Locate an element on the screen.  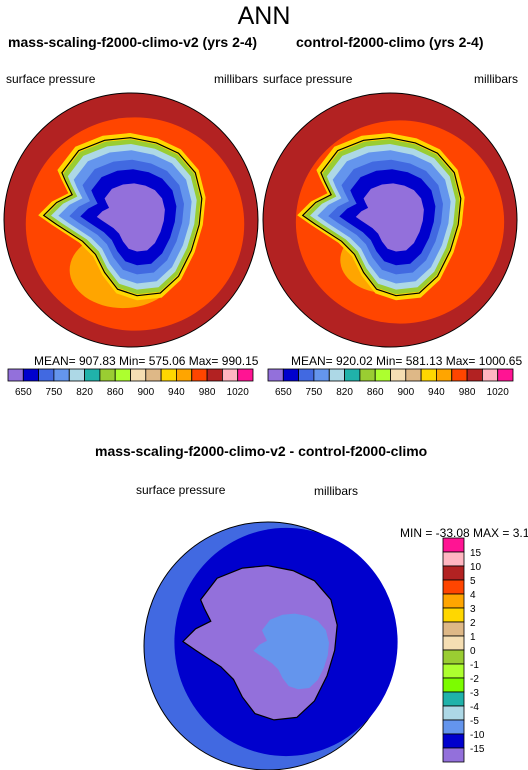
panel3-variable-label: surface pressure is located at coordinates (181, 490).